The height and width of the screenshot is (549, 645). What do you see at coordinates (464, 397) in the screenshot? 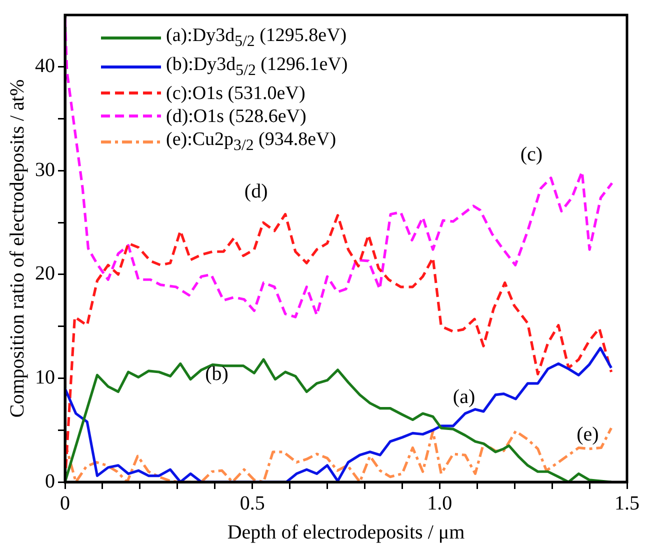
I see `annotation: (a)` at bounding box center [464, 397].